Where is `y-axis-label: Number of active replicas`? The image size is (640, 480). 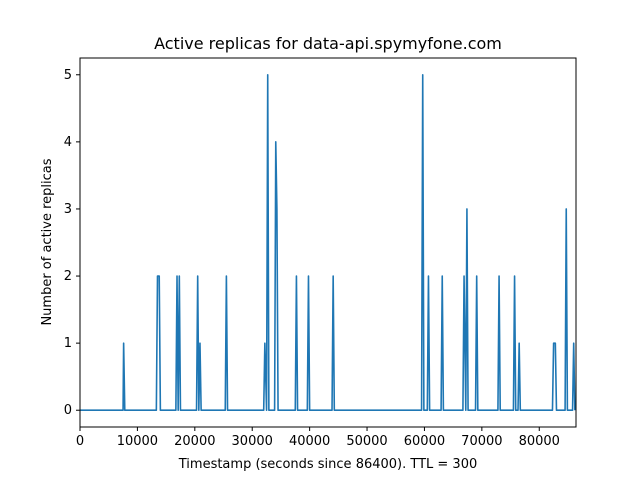
y-axis-label: Number of active replicas is located at coordinates (47, 241).